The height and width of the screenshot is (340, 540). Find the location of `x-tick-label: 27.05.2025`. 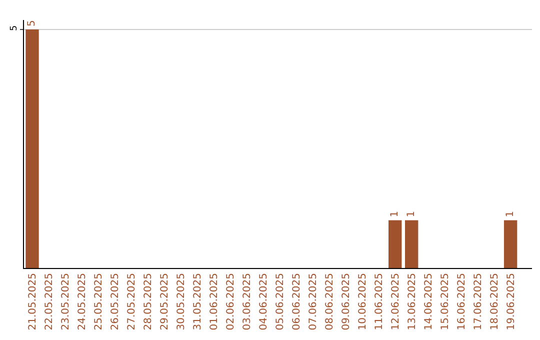

x-tick-label: 27.05.2025 is located at coordinates (132, 301).